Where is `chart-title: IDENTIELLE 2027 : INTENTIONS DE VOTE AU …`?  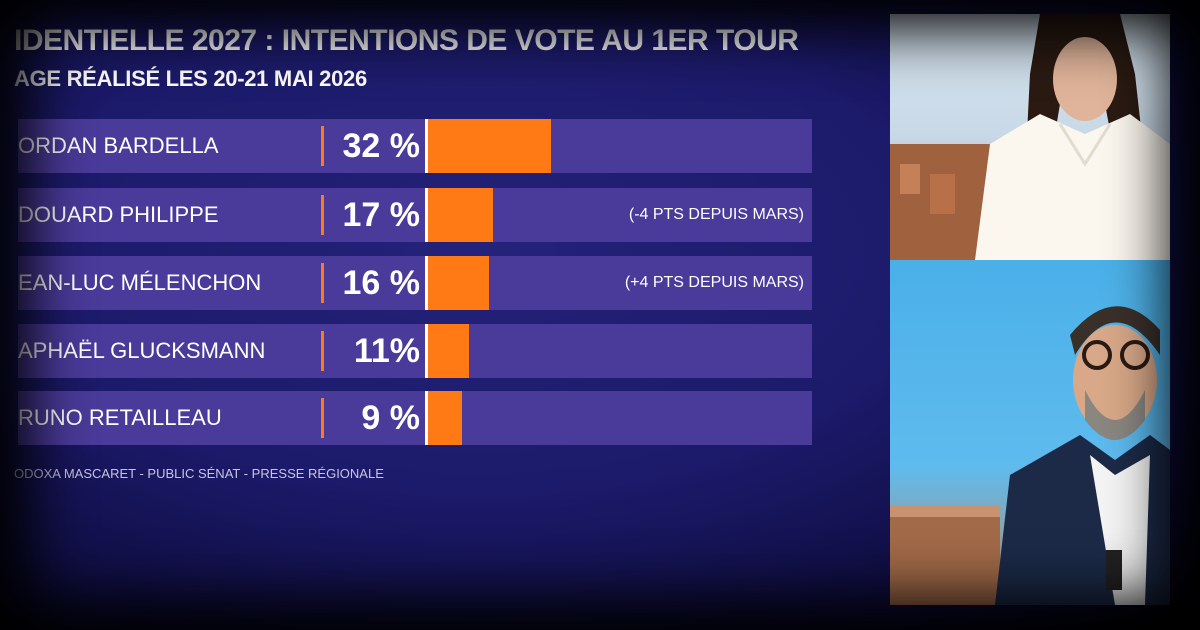 chart-title: IDENTIELLE 2027 : INTENTIONS DE VOTE AU … is located at coordinates (406, 40).